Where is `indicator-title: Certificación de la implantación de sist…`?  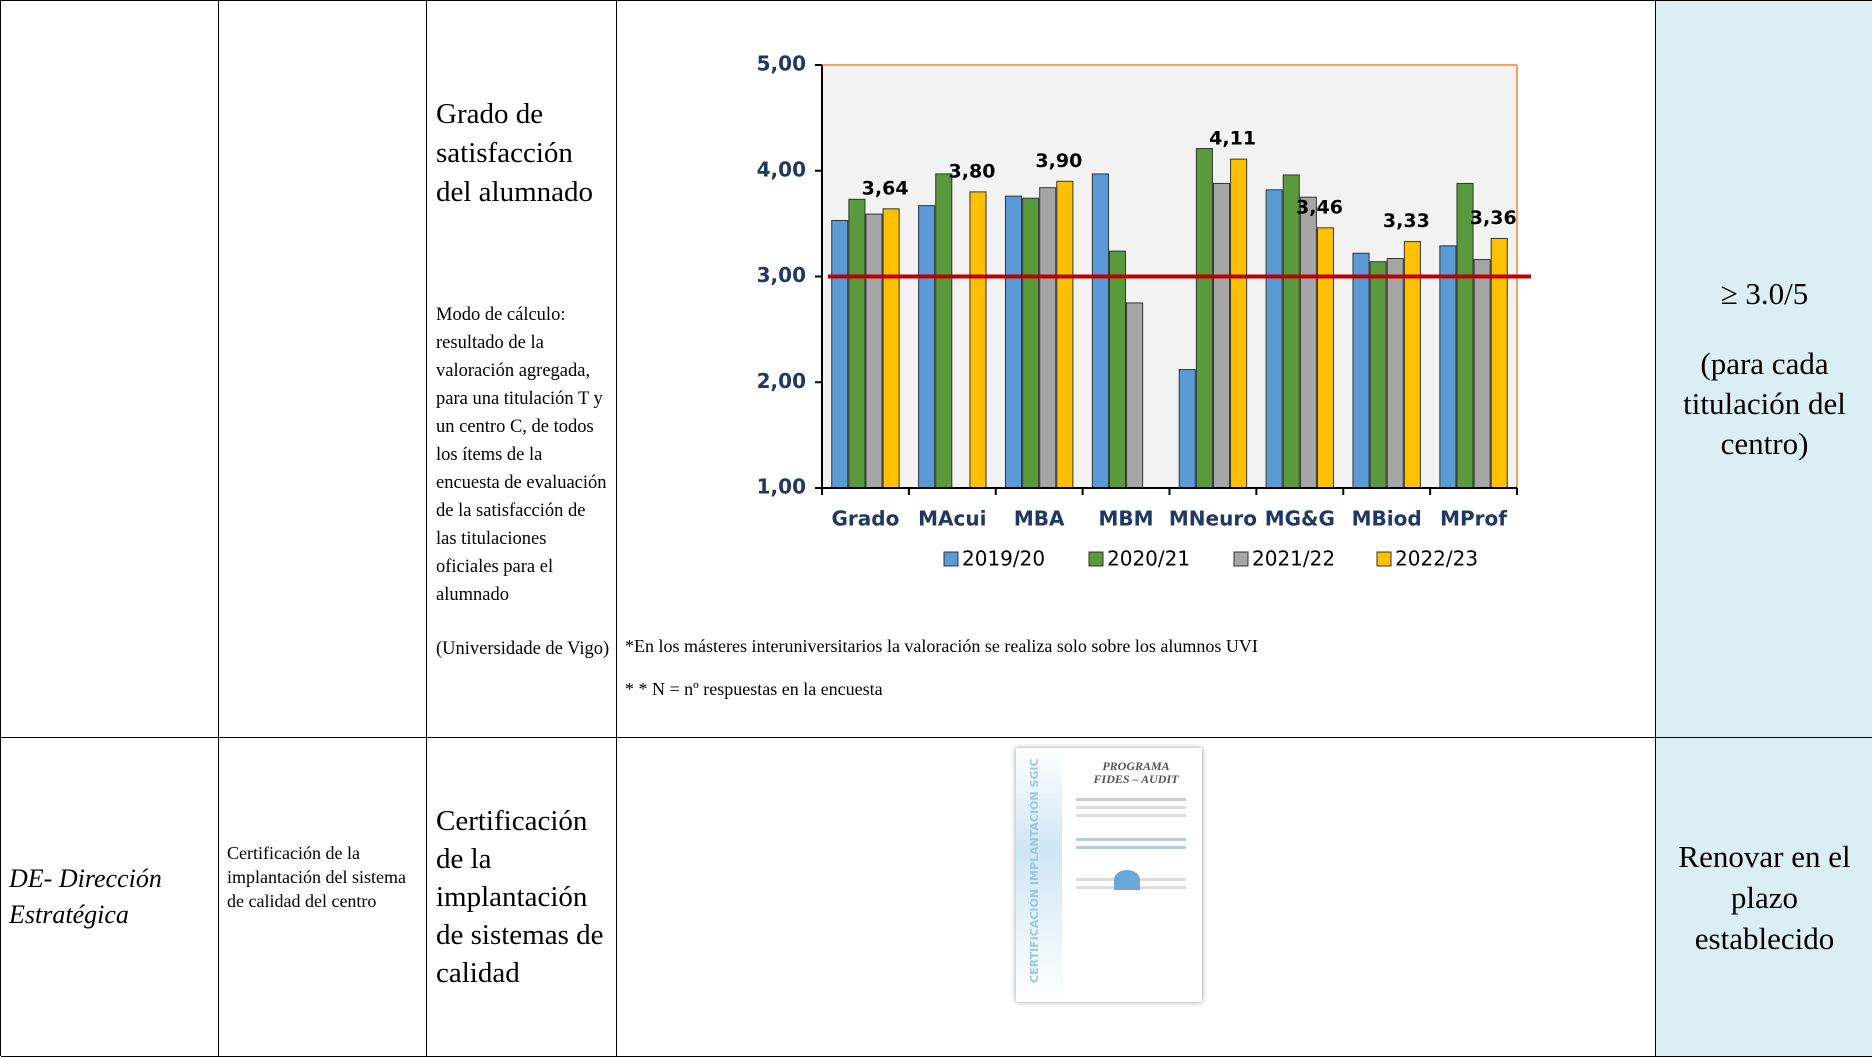
indicator-title: Certificación de la implantación de sist… is located at coordinates (520, 897).